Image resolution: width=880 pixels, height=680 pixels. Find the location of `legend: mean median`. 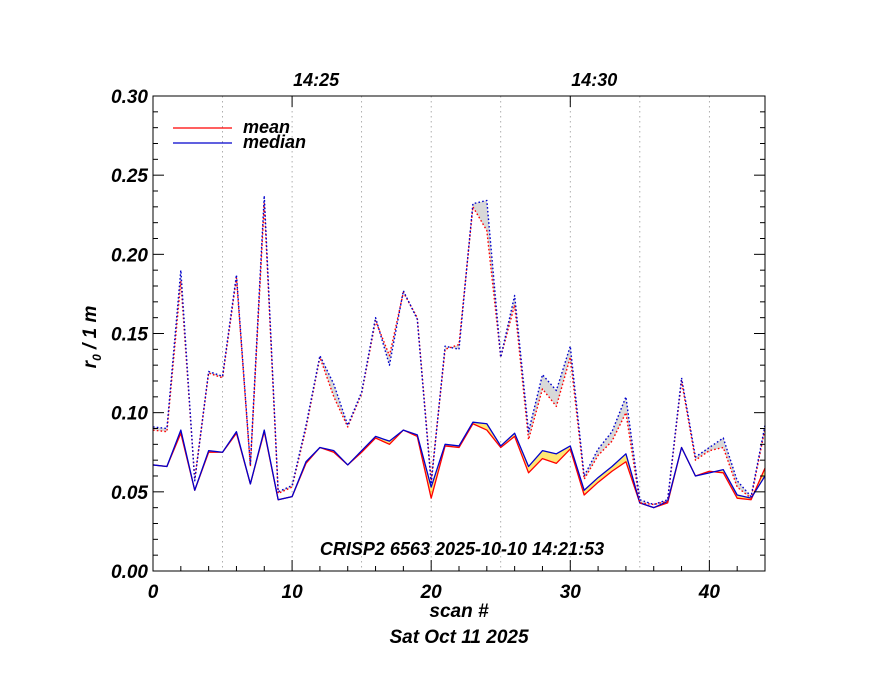

legend: mean median is located at coordinates (239, 134).